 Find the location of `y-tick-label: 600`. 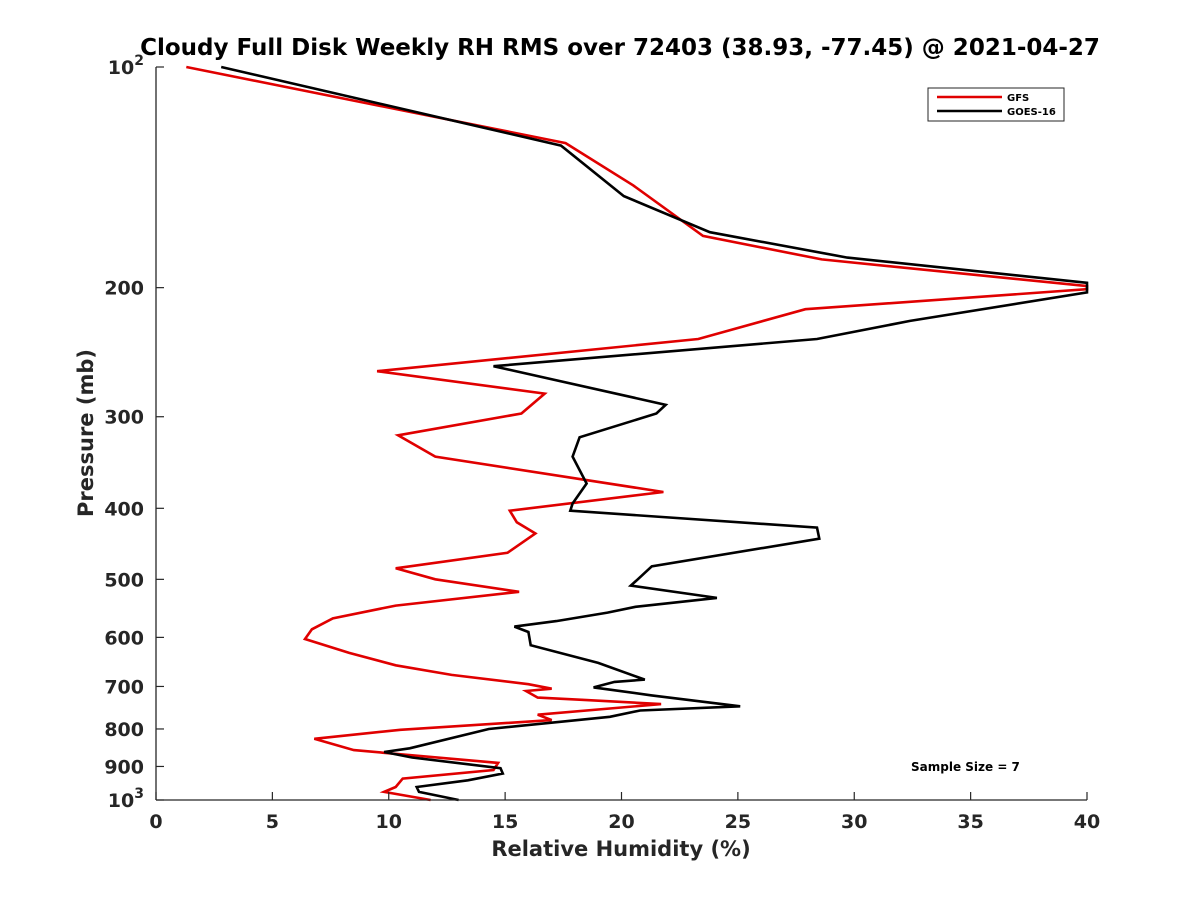

y-tick-label: 600 is located at coordinates (124, 638).